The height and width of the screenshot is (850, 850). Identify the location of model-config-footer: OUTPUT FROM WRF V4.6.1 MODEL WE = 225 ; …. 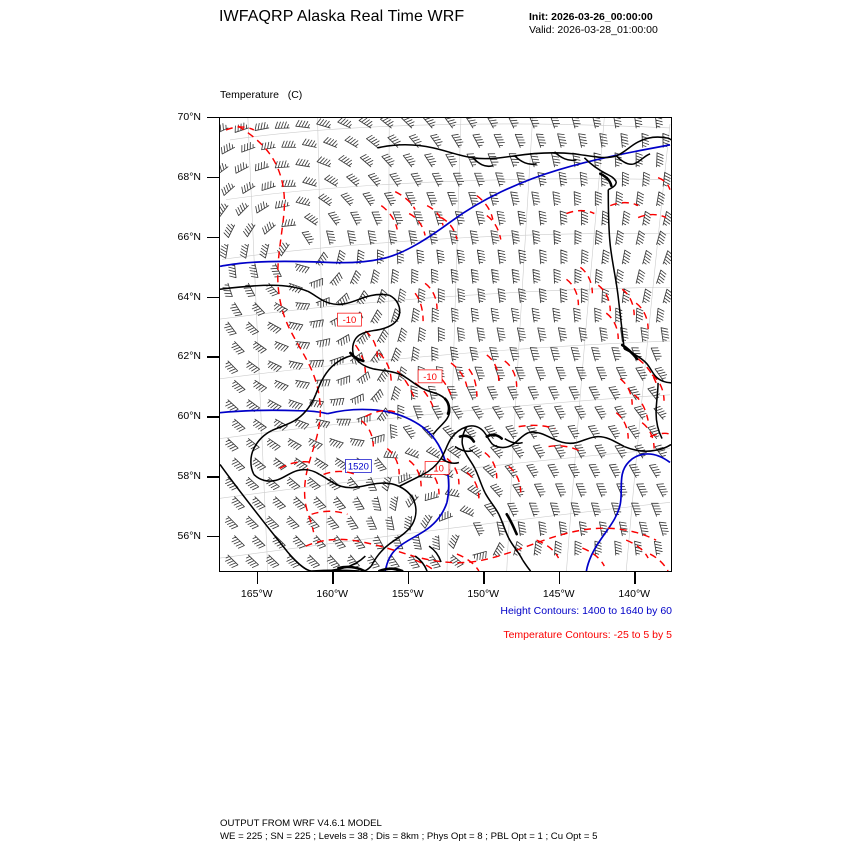
(408, 830).